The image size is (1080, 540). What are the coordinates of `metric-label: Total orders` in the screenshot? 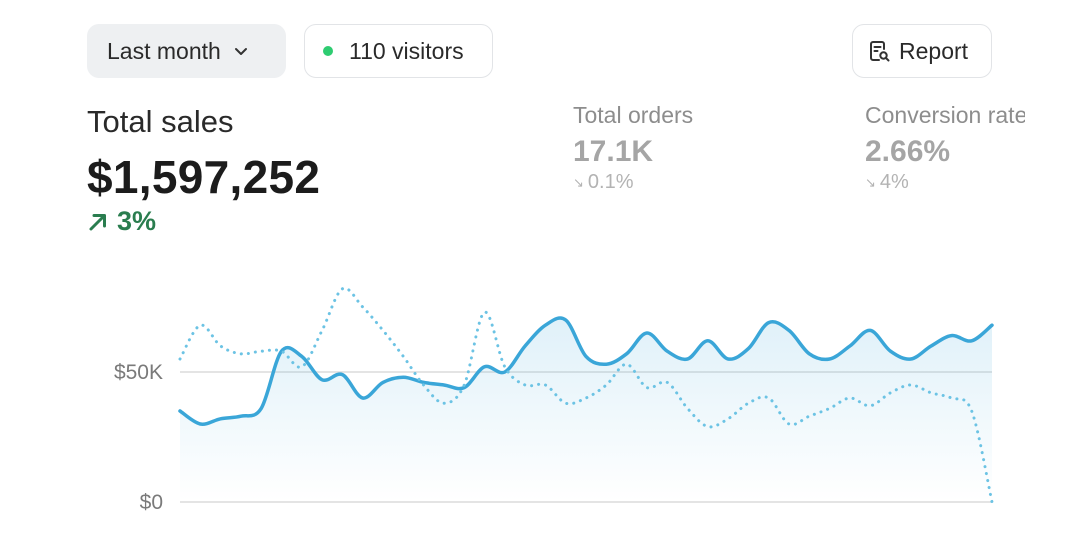 It's located at (633, 115).